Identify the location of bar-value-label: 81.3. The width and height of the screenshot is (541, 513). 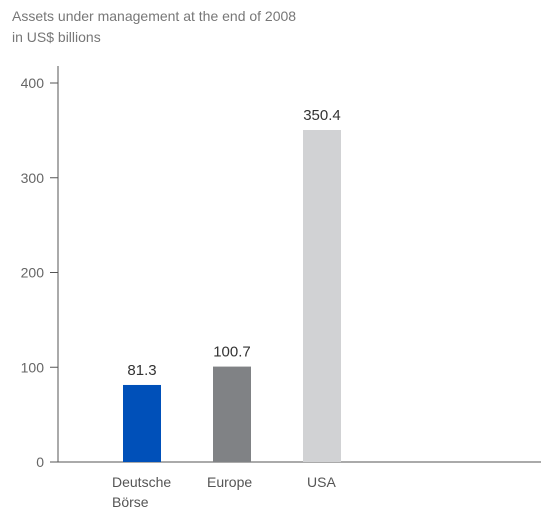
(141, 370).